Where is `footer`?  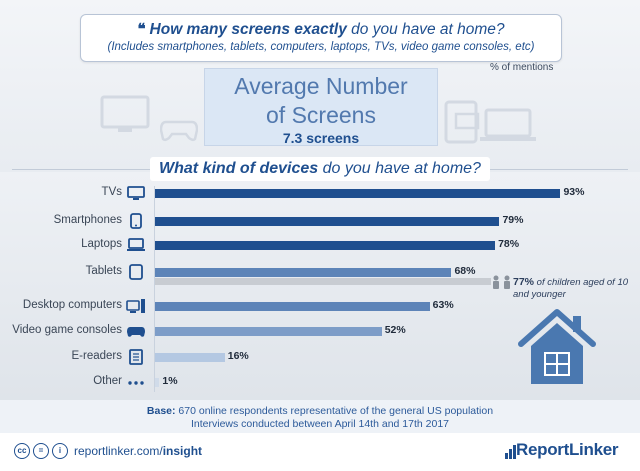
footer is located at coordinates (320, 452).